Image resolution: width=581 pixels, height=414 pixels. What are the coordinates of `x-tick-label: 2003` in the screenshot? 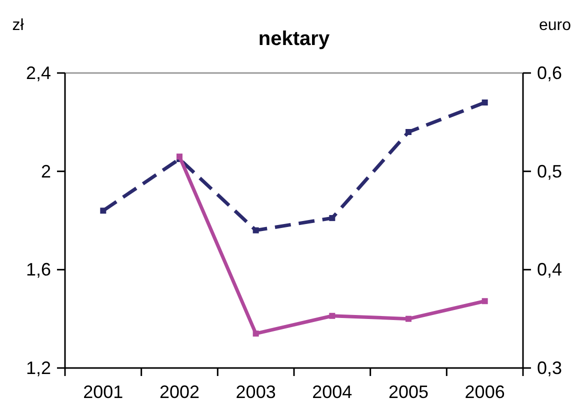 It's located at (256, 392).